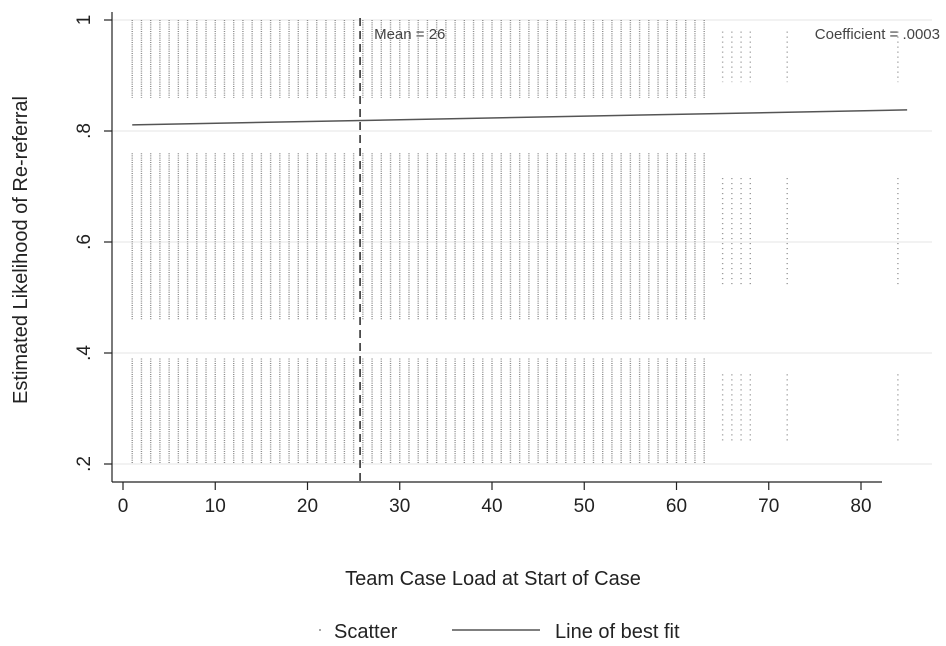  Describe the element at coordinates (123, 506) in the screenshot. I see `x-tick-label: 0` at that location.